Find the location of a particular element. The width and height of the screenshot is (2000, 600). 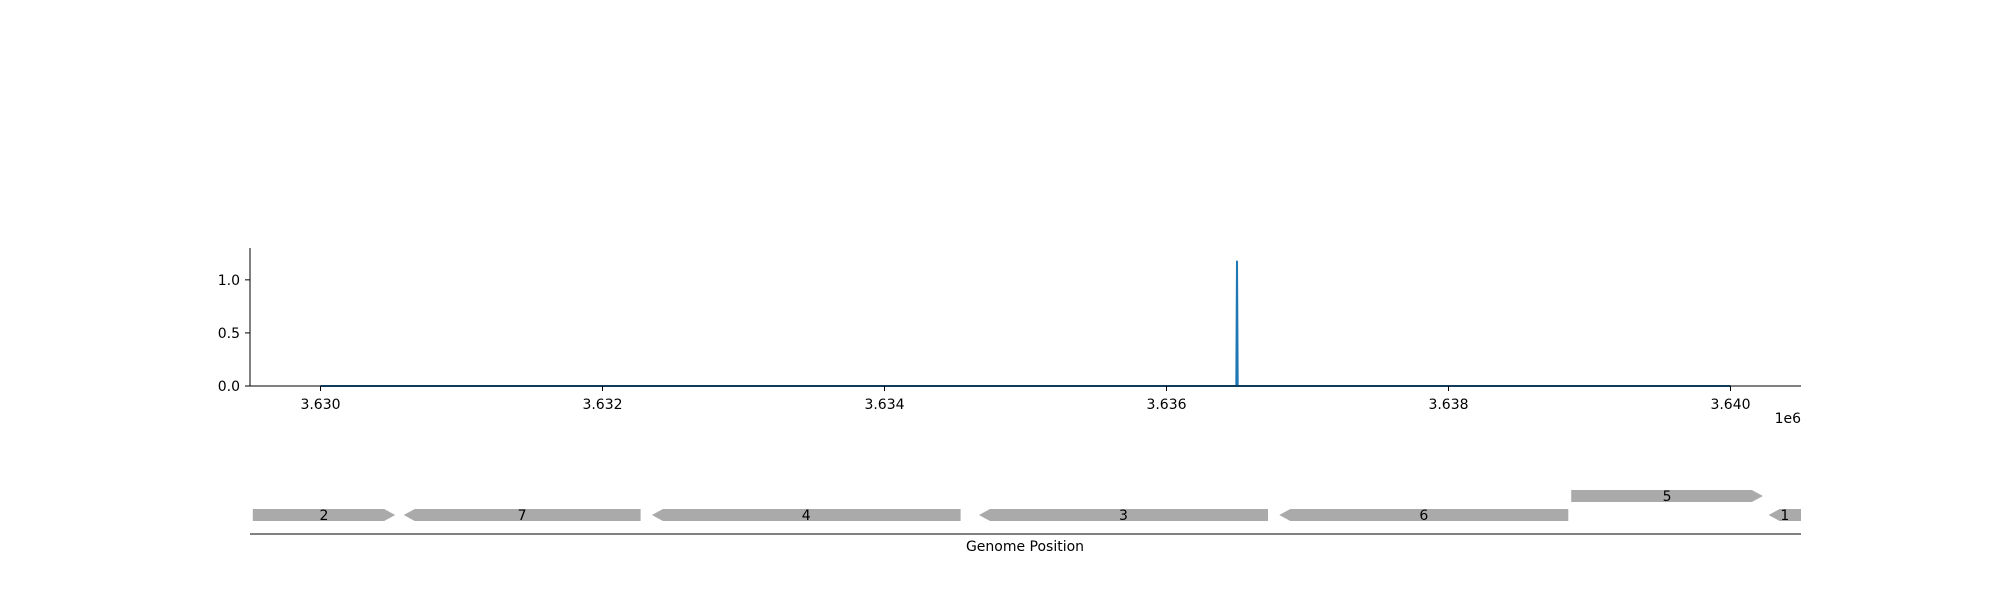

gene-label-6: 6 is located at coordinates (1423, 516).